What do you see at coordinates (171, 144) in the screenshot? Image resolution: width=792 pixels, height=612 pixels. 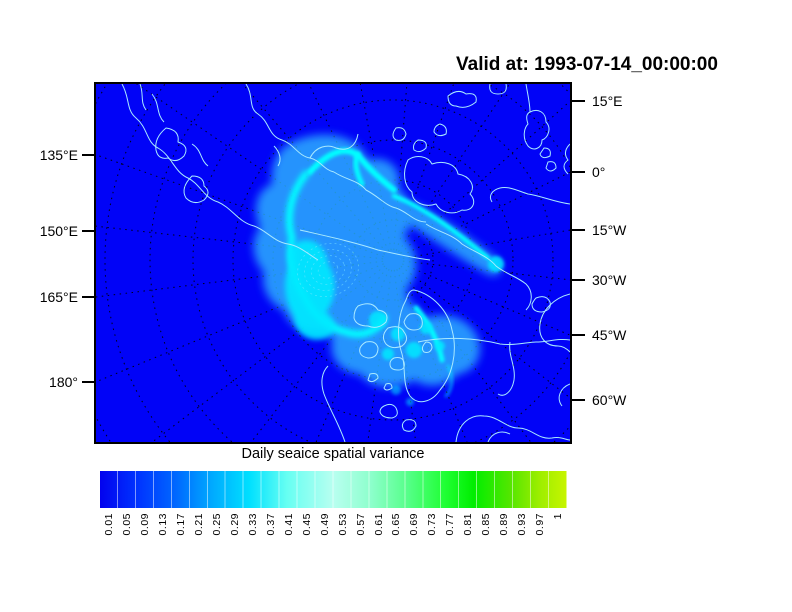 I see `coast-island` at bounding box center [171, 144].